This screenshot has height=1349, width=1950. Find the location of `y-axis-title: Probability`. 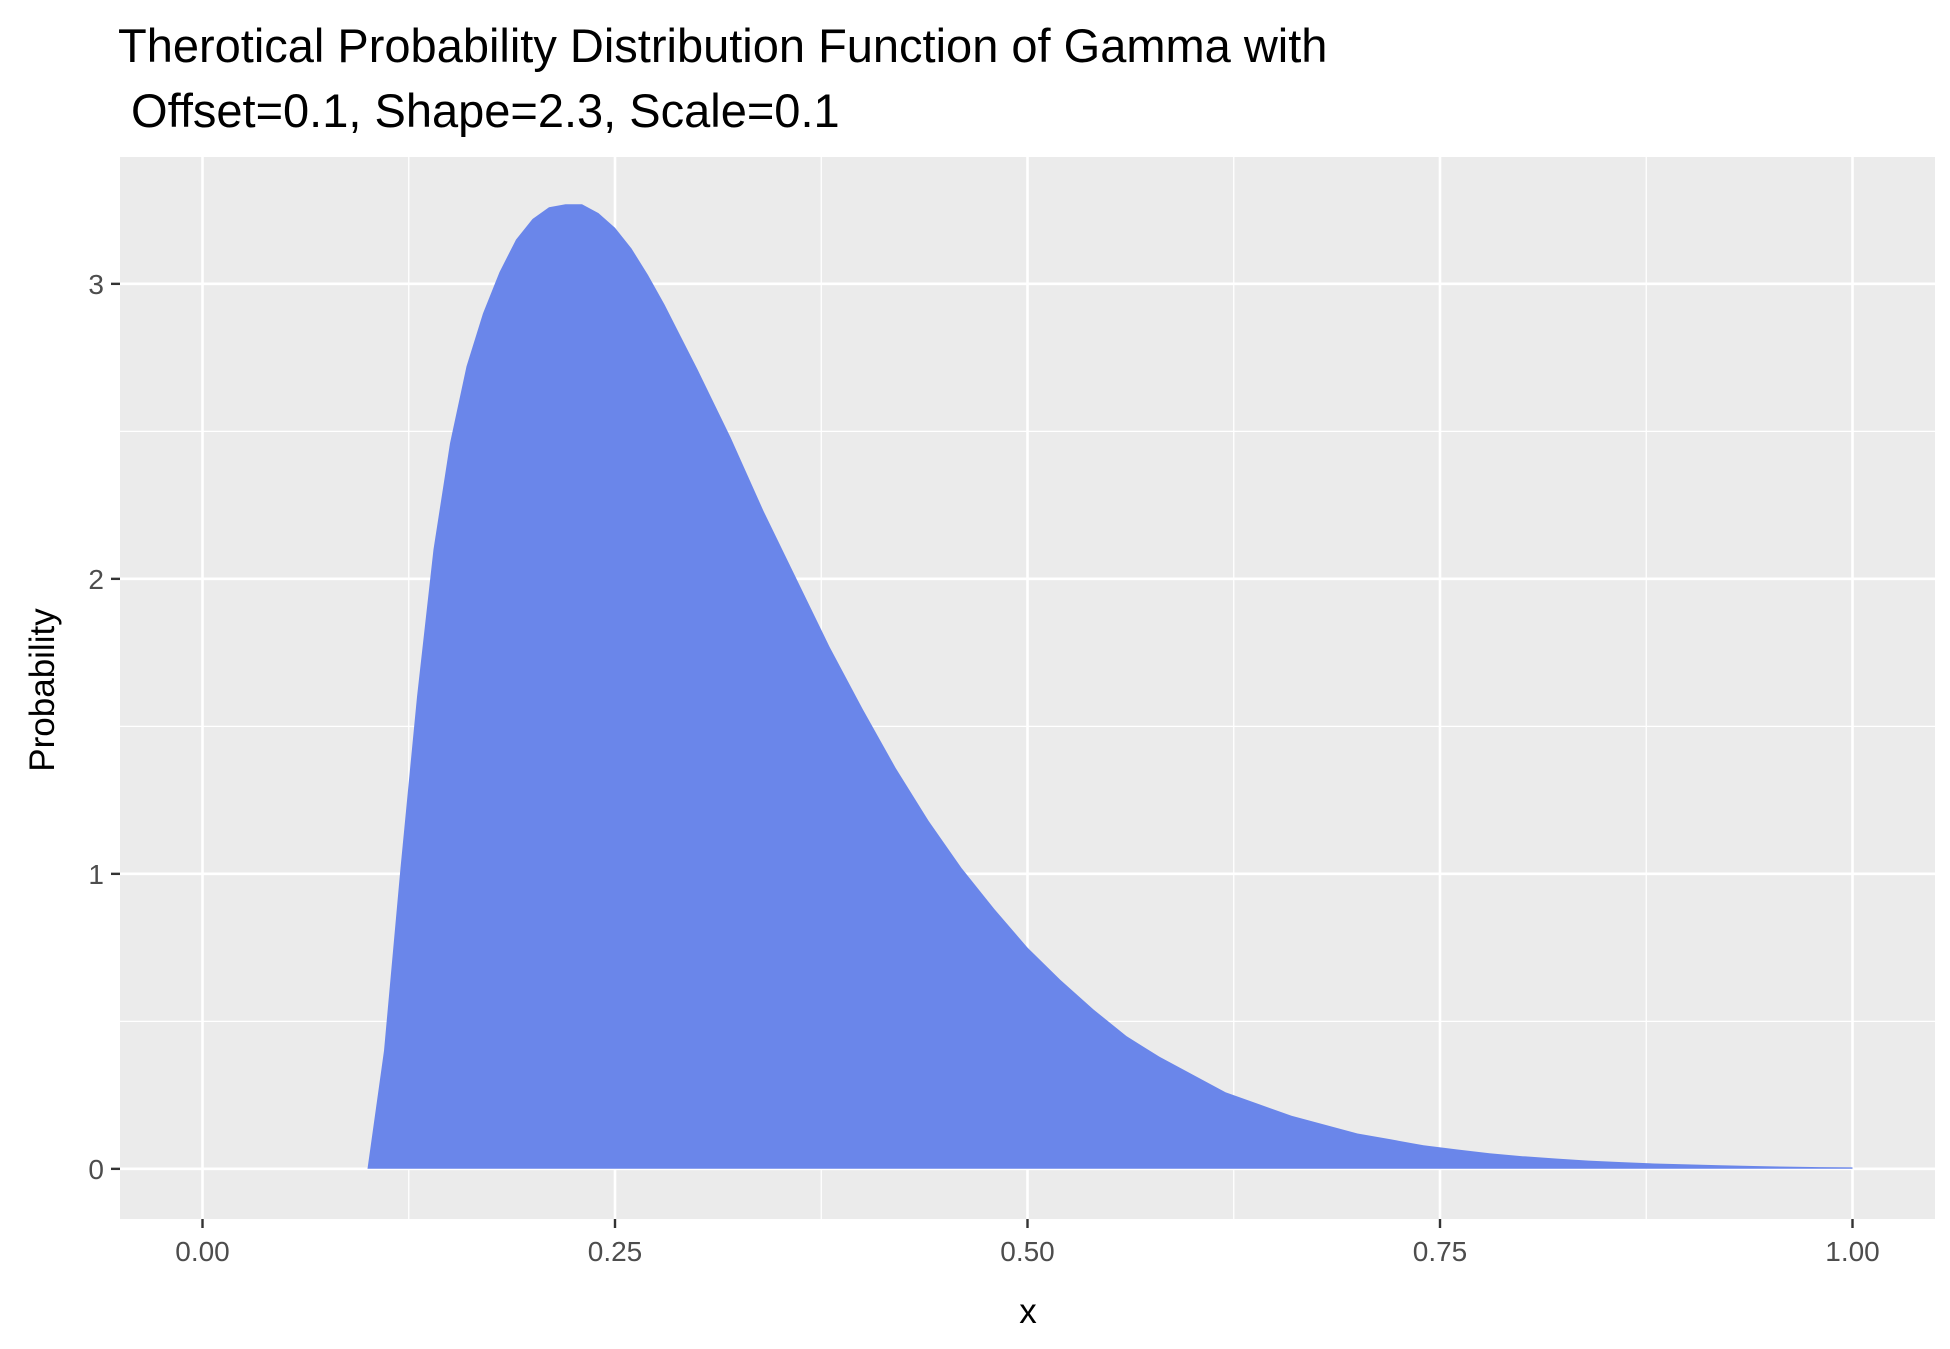

y-axis-title: Probability is located at coordinates (42, 690).